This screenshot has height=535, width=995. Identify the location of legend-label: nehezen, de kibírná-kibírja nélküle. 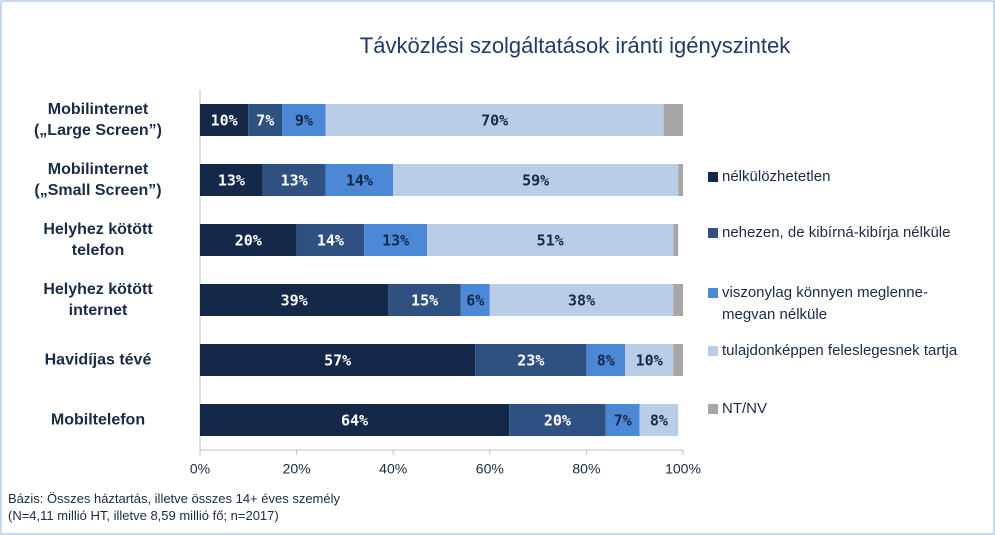
(836, 232).